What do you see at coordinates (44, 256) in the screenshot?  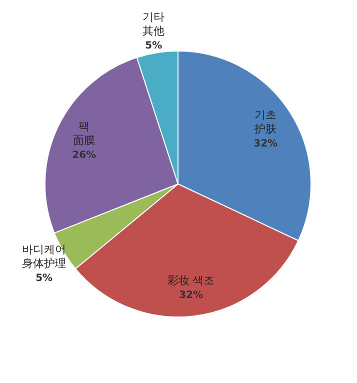 I see `slice-label: 바디케어 身体护理` at bounding box center [44, 256].